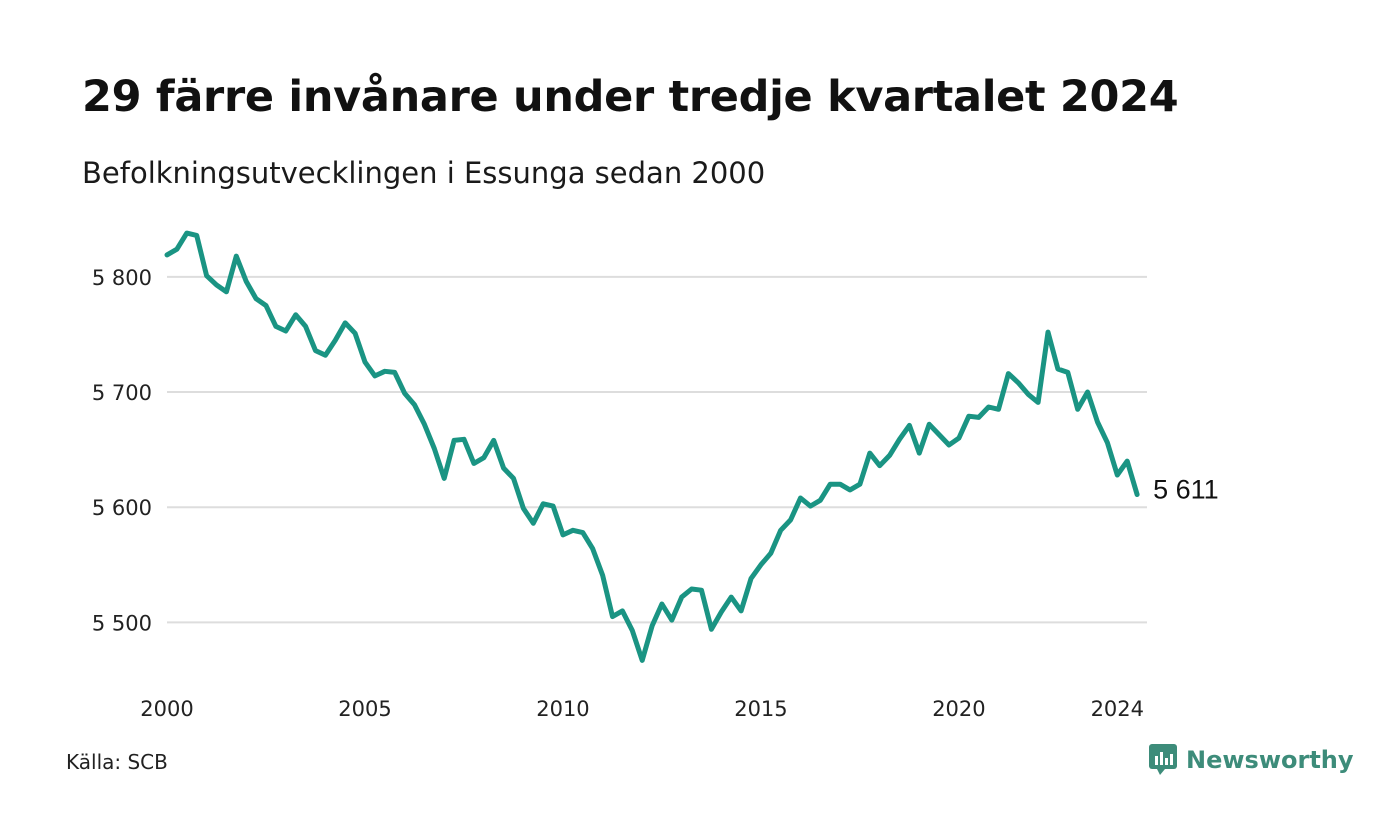  What do you see at coordinates (562, 709) in the screenshot?
I see `x-tick-label: 2010` at bounding box center [562, 709].